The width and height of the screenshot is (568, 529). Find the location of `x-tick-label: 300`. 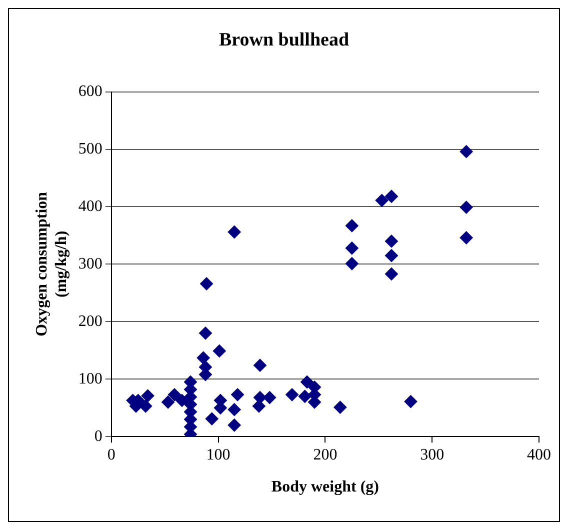

x-tick-label: 300 is located at coordinates (432, 455).